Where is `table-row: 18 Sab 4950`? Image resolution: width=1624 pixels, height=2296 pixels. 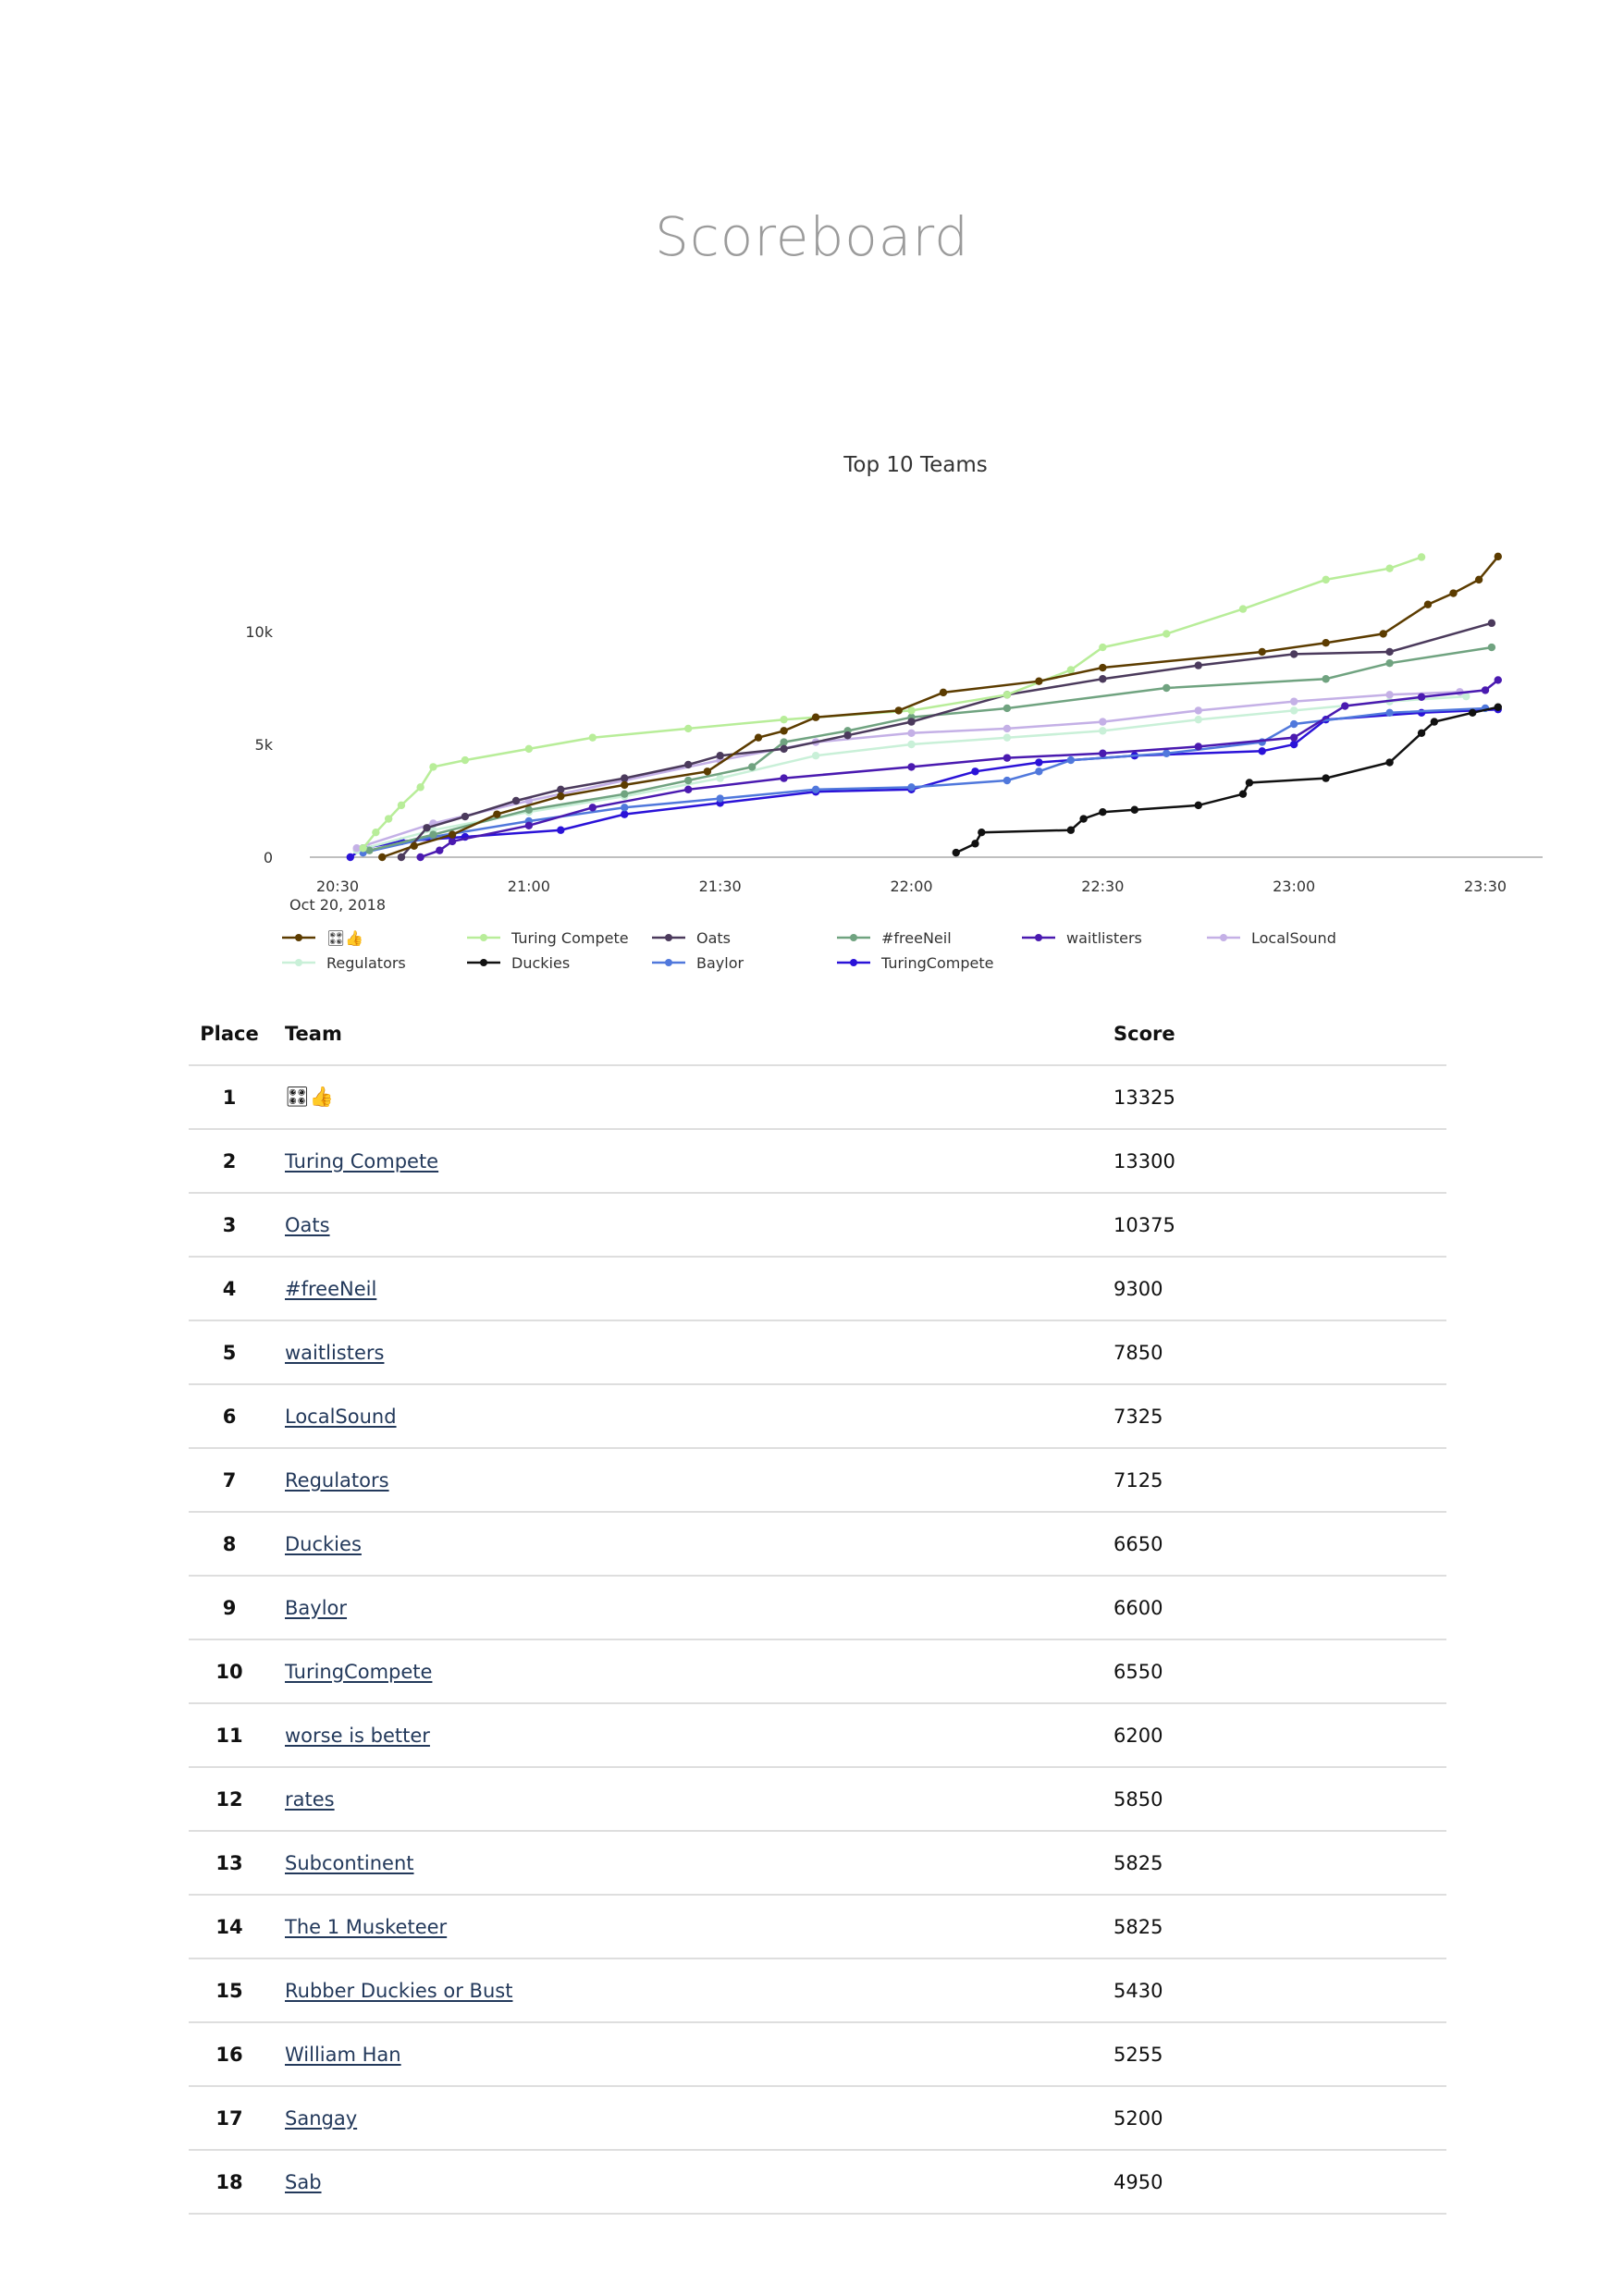 table-row: 18 Sab 4950 is located at coordinates (817, 2183).